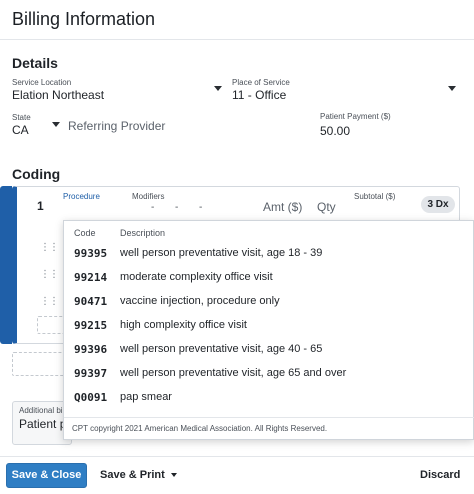  I want to click on service-location-label: Service Location, so click(42, 82).